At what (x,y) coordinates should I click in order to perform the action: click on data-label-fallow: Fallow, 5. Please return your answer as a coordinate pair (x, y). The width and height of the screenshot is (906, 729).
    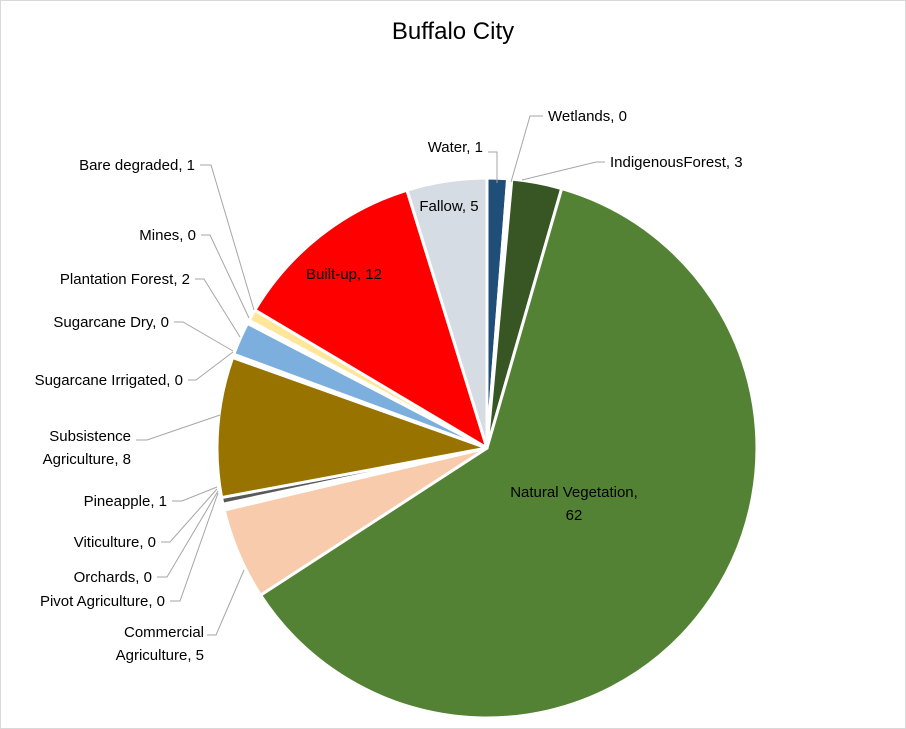
    Looking at the image, I should click on (448, 206).